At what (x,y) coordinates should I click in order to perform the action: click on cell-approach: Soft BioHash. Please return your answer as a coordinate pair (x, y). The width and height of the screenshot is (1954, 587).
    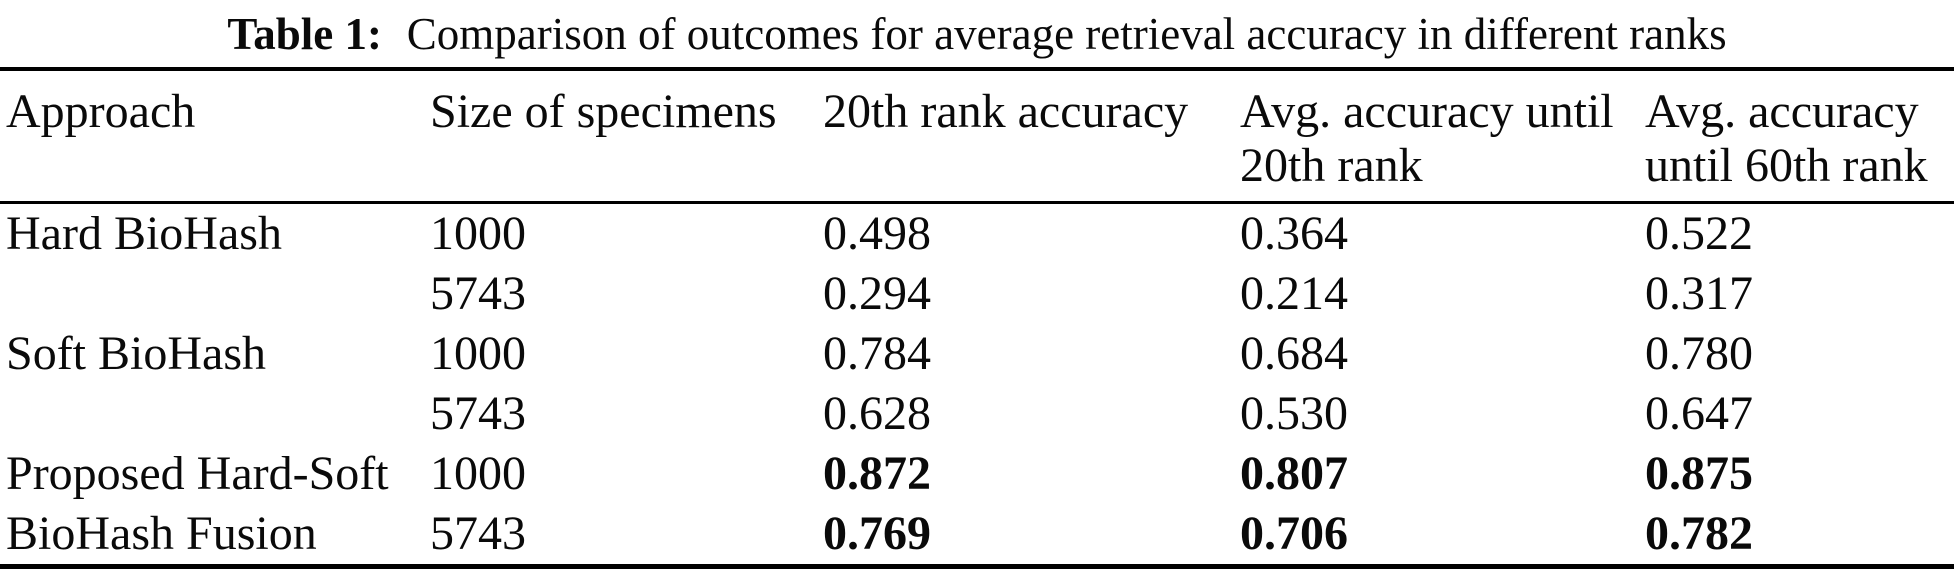
    Looking at the image, I should click on (136, 353).